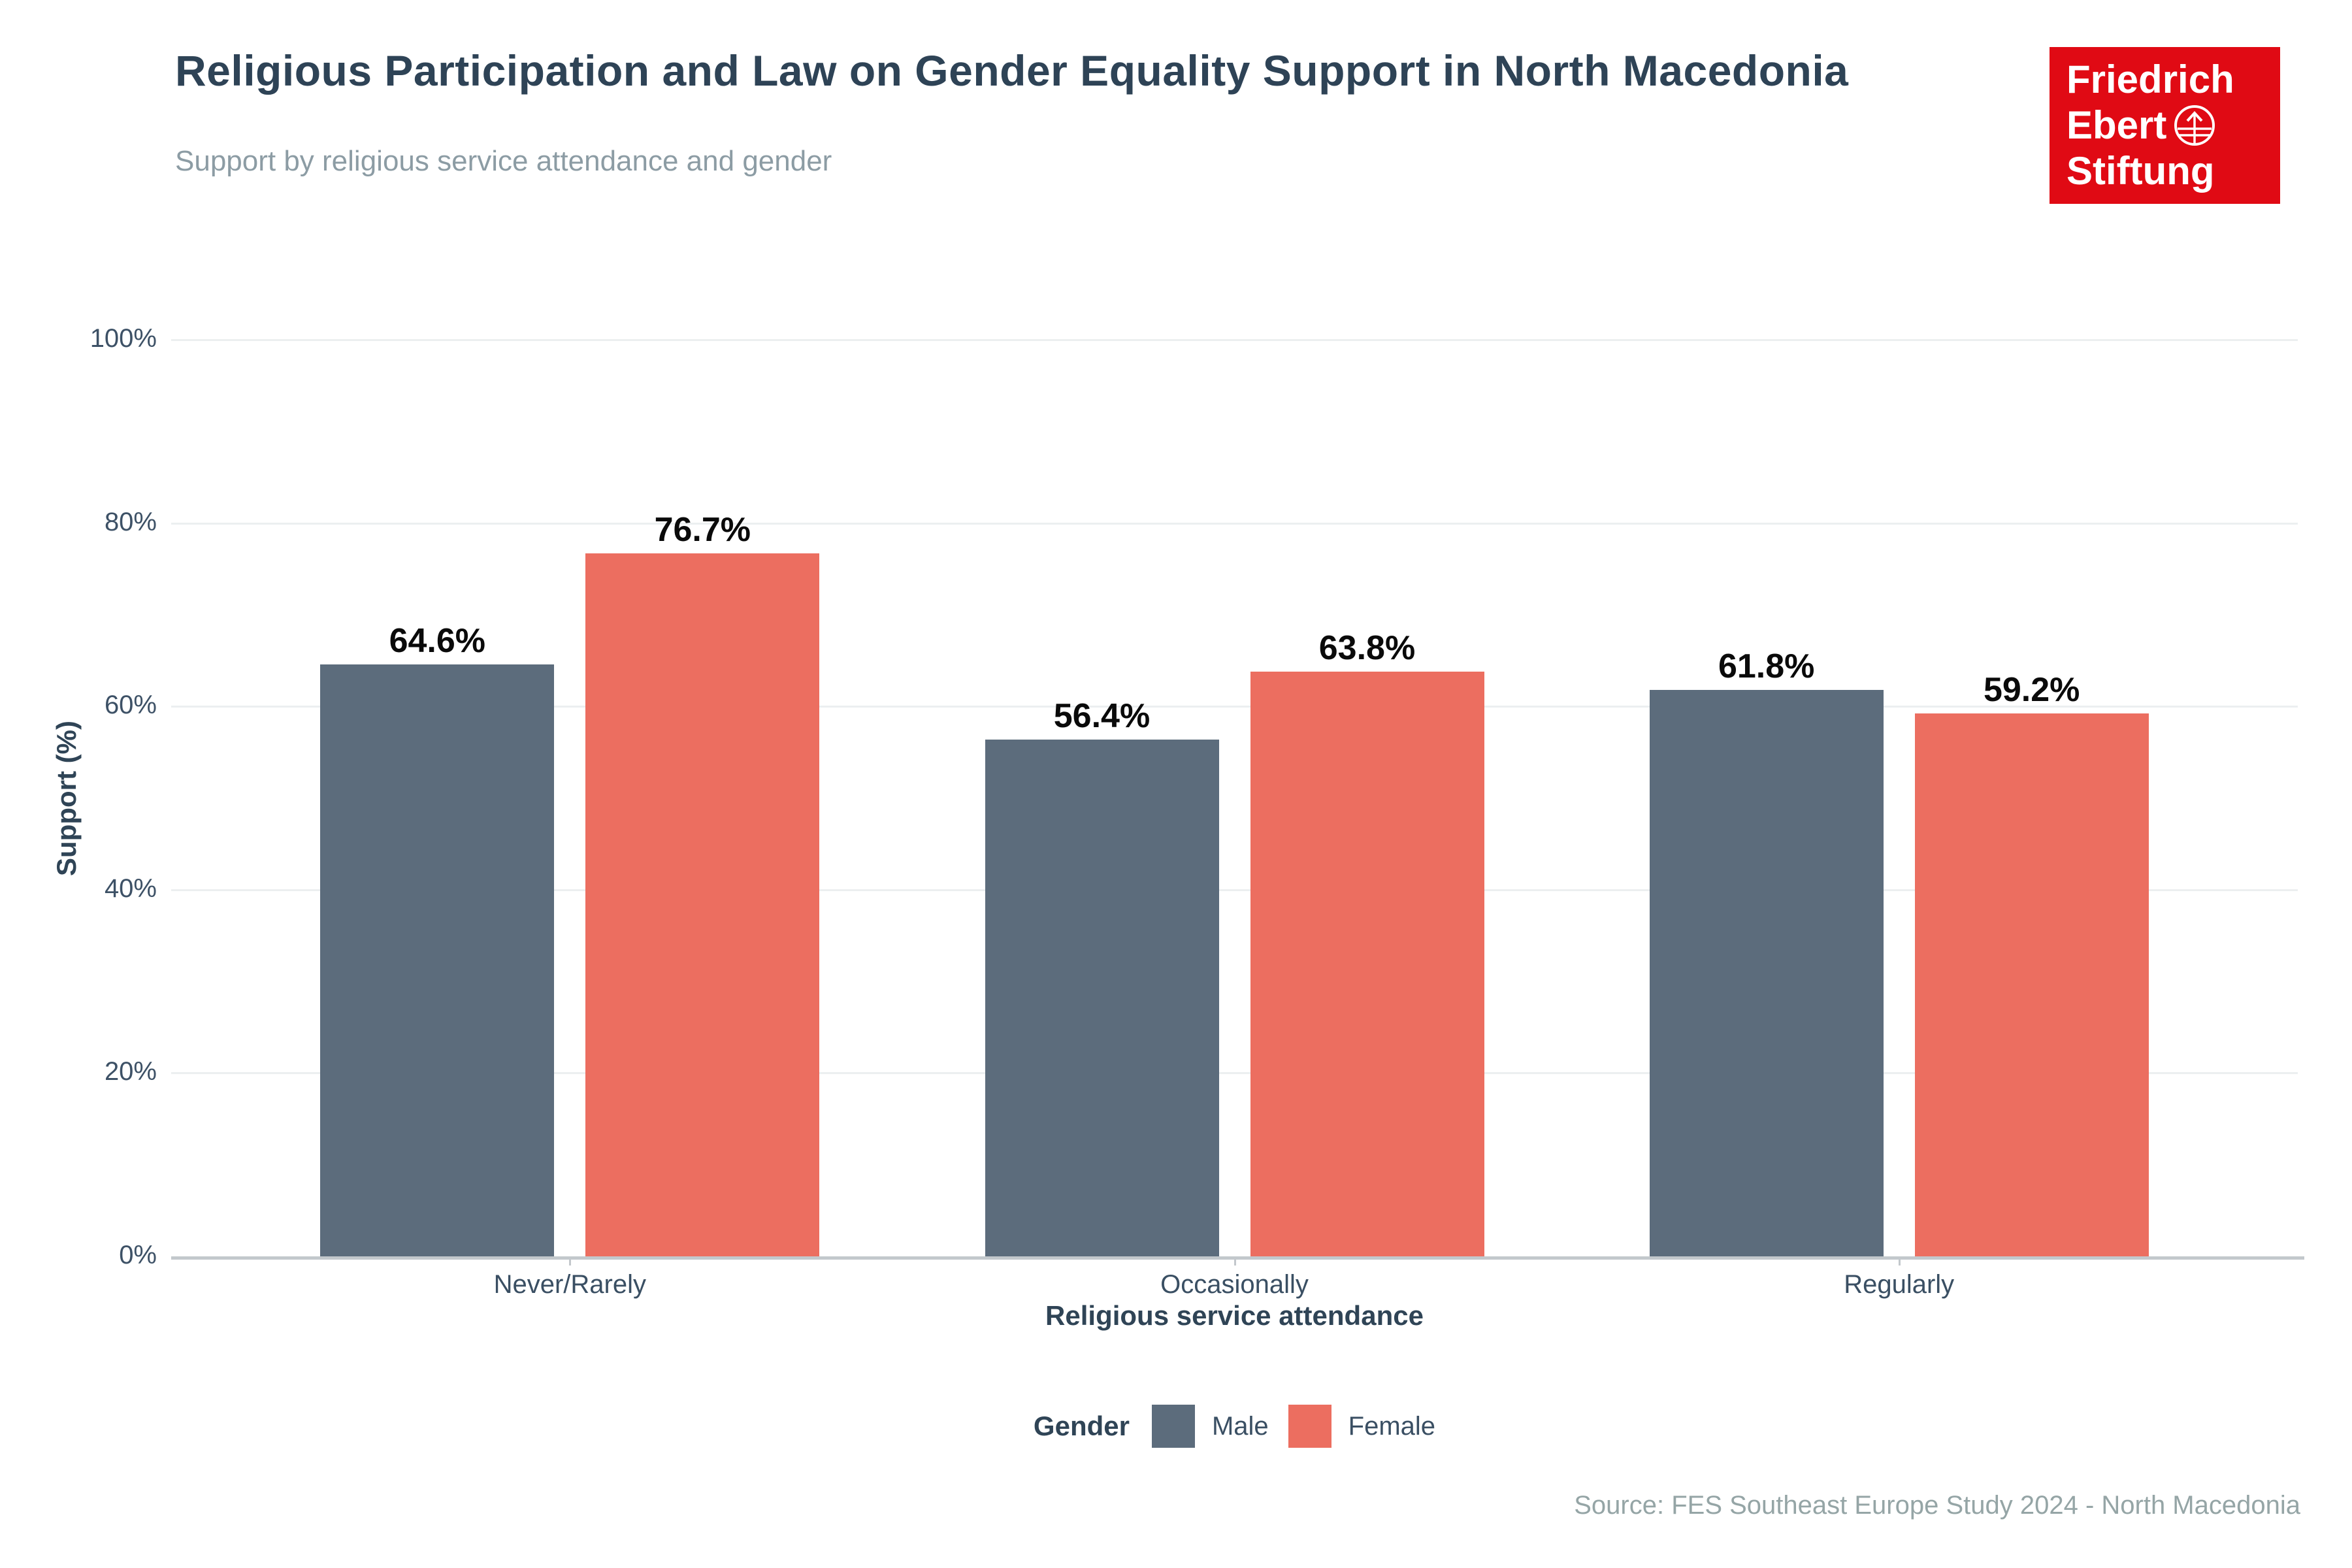 The height and width of the screenshot is (1568, 2352). Describe the element at coordinates (2173, 125) in the screenshot. I see `fes-logo-line2: Ebert` at that location.